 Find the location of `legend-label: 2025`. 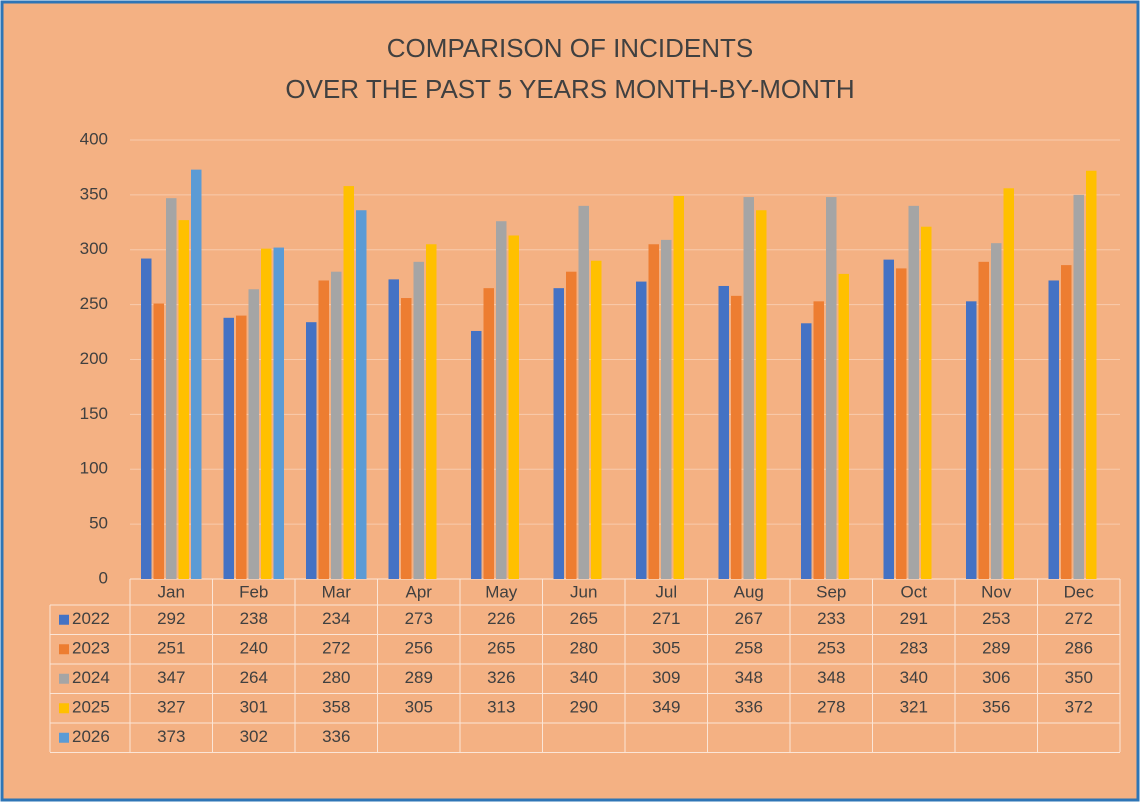

legend-label: 2025 is located at coordinates (91, 707).